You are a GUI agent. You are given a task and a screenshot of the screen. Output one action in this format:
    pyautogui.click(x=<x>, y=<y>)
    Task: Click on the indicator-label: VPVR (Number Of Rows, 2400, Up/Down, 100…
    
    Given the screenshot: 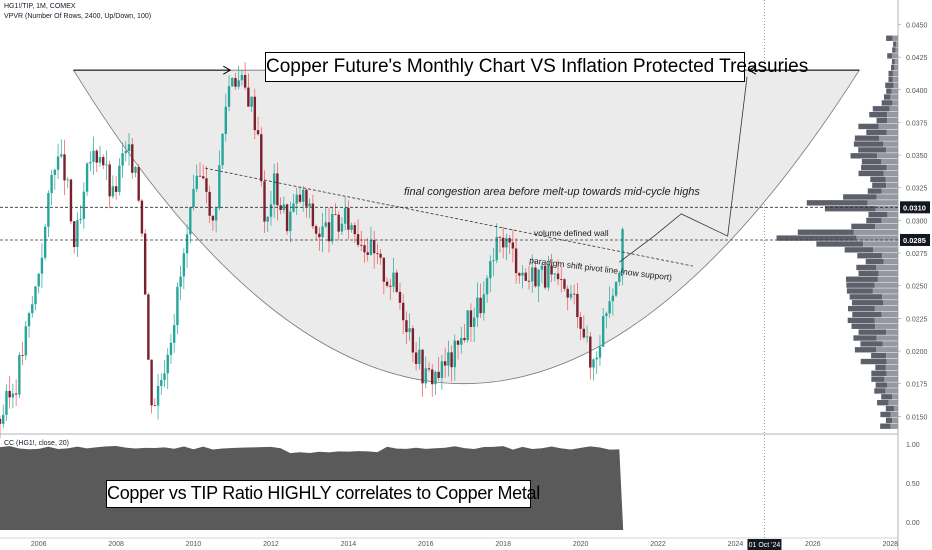 What is the action you would take?
    pyautogui.click(x=78, y=16)
    